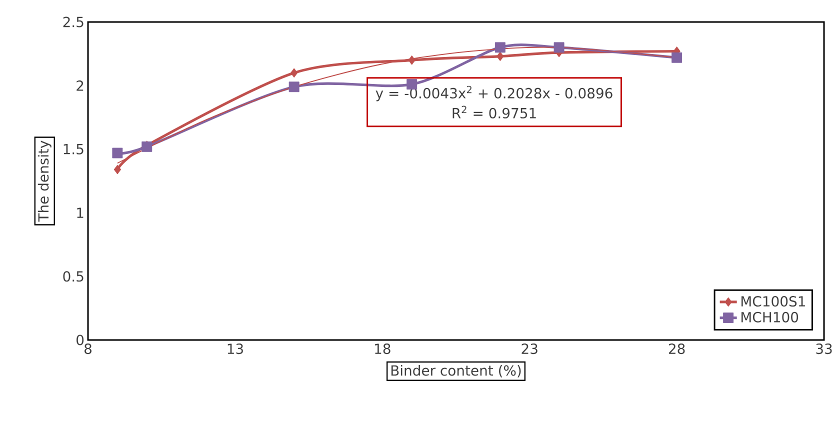  Describe the element at coordinates (45, 181) in the screenshot. I see `y-axis-title: The density` at that location.